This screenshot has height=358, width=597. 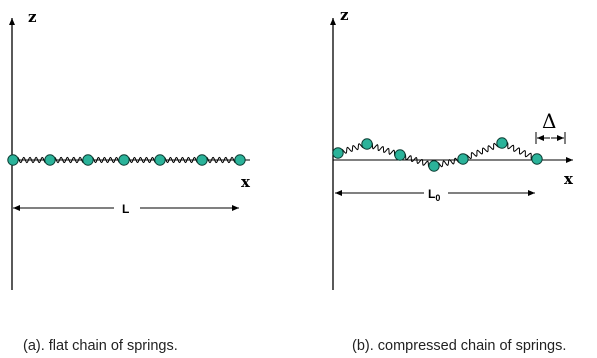 I want to click on z-label-b: z, so click(x=344, y=15).